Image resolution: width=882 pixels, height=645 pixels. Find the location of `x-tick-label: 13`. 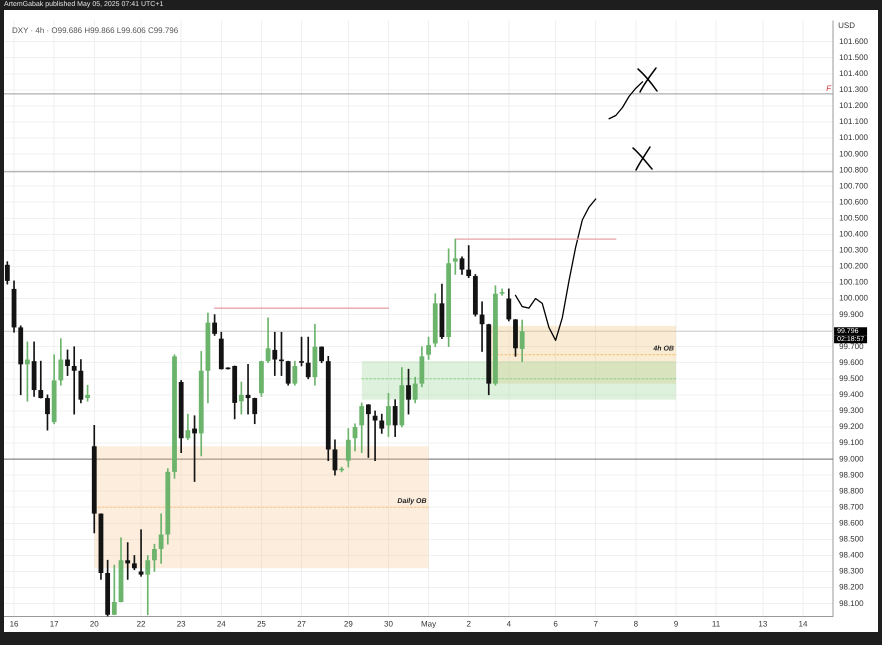

x-tick-label: 13 is located at coordinates (763, 623).